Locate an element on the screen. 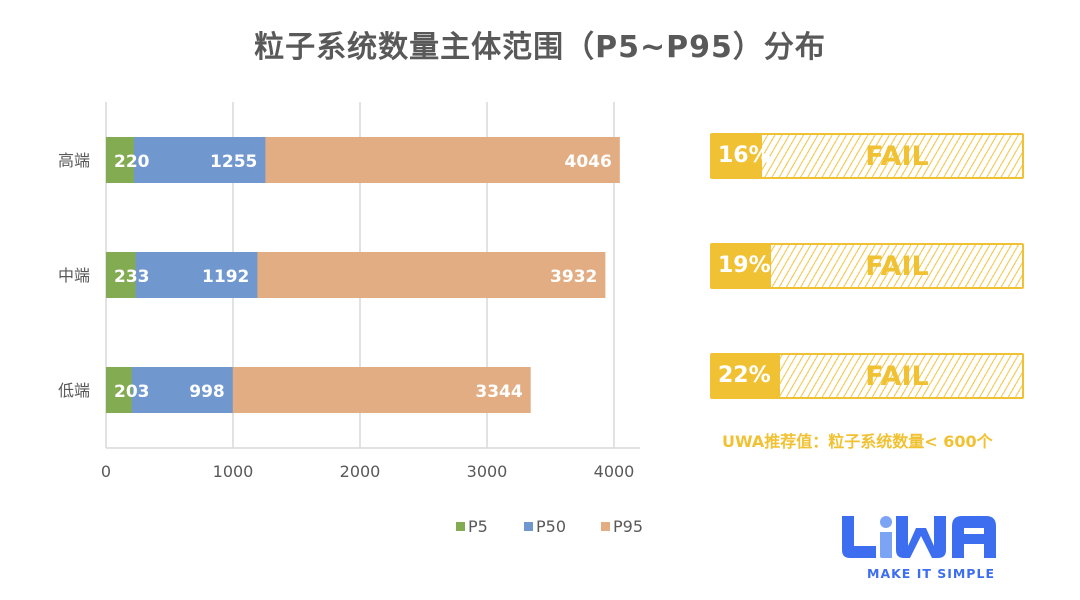  data-label-p5: 233 is located at coordinates (132, 277).